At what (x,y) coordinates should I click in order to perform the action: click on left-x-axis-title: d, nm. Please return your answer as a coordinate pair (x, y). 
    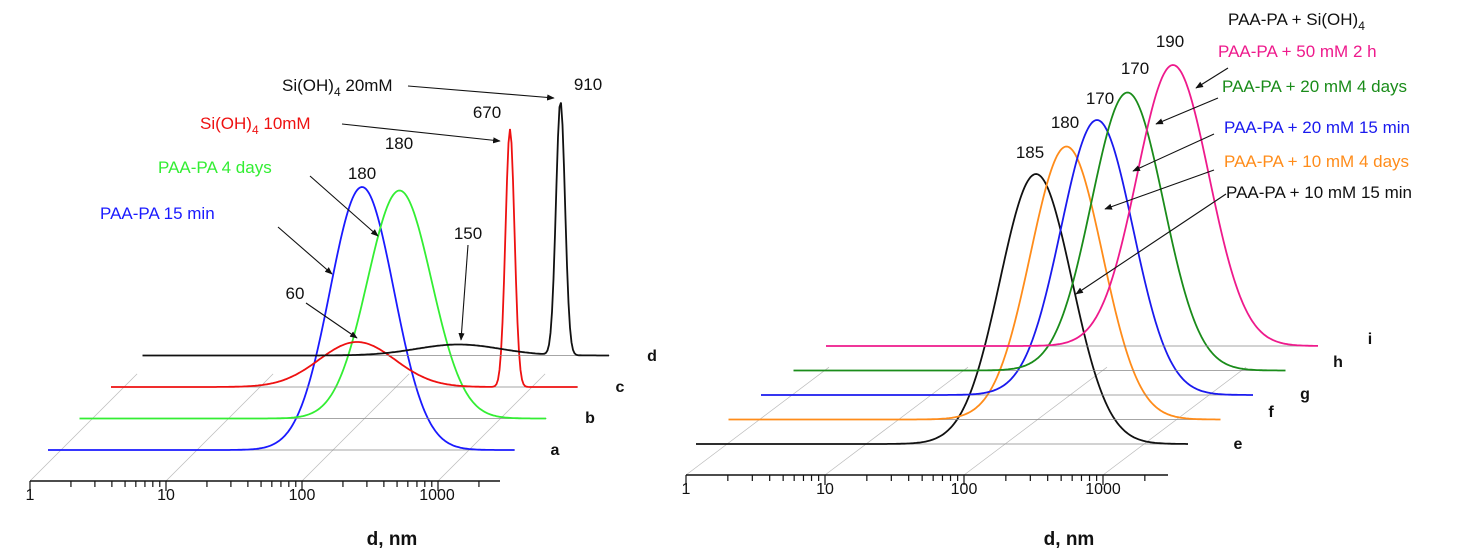
    Looking at the image, I should click on (392, 539).